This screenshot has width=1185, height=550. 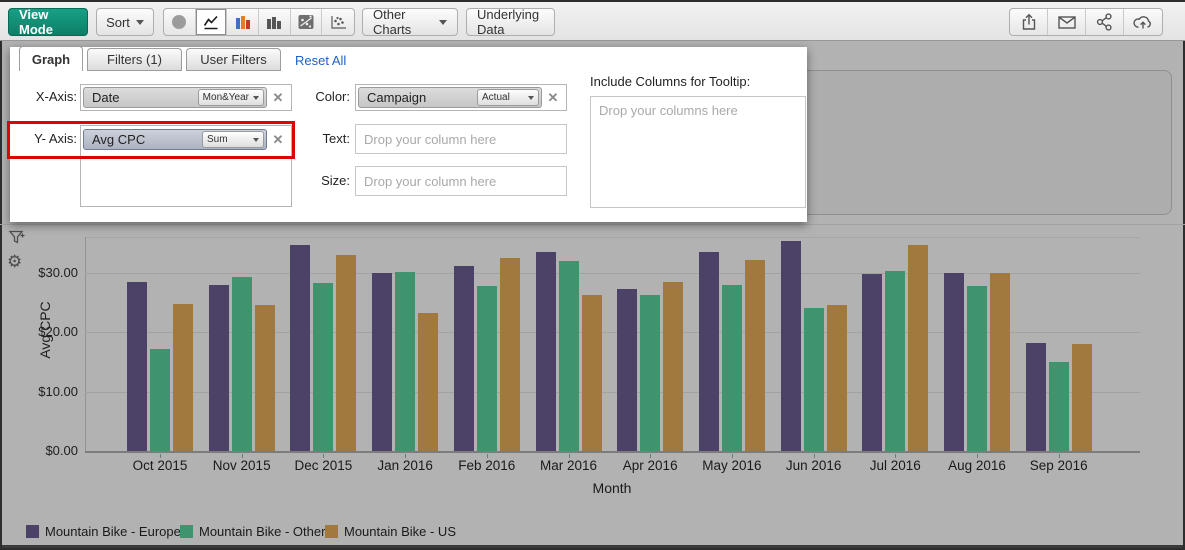 I want to click on bar-chart-icon, so click(x=275, y=22).